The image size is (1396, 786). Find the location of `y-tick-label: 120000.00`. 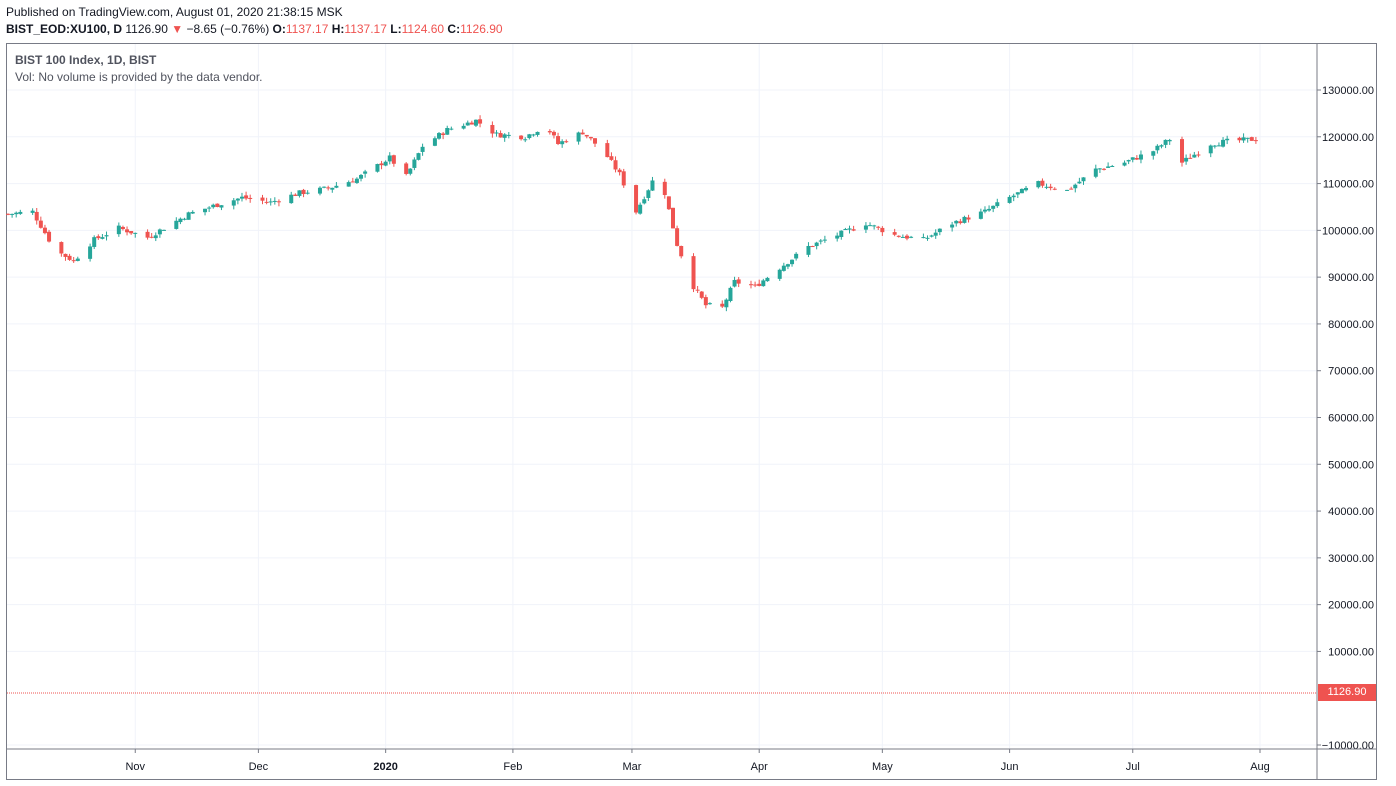

y-tick-label: 120000.00 is located at coordinates (1348, 138).